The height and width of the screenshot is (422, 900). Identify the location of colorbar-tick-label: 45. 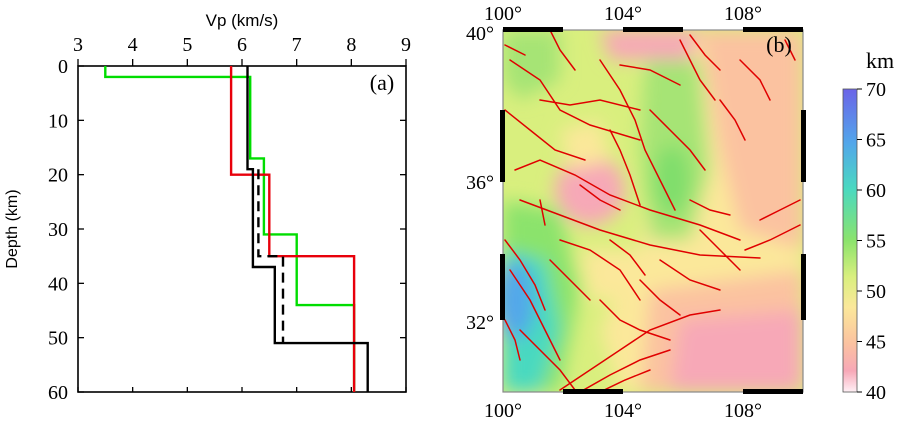
(876, 343).